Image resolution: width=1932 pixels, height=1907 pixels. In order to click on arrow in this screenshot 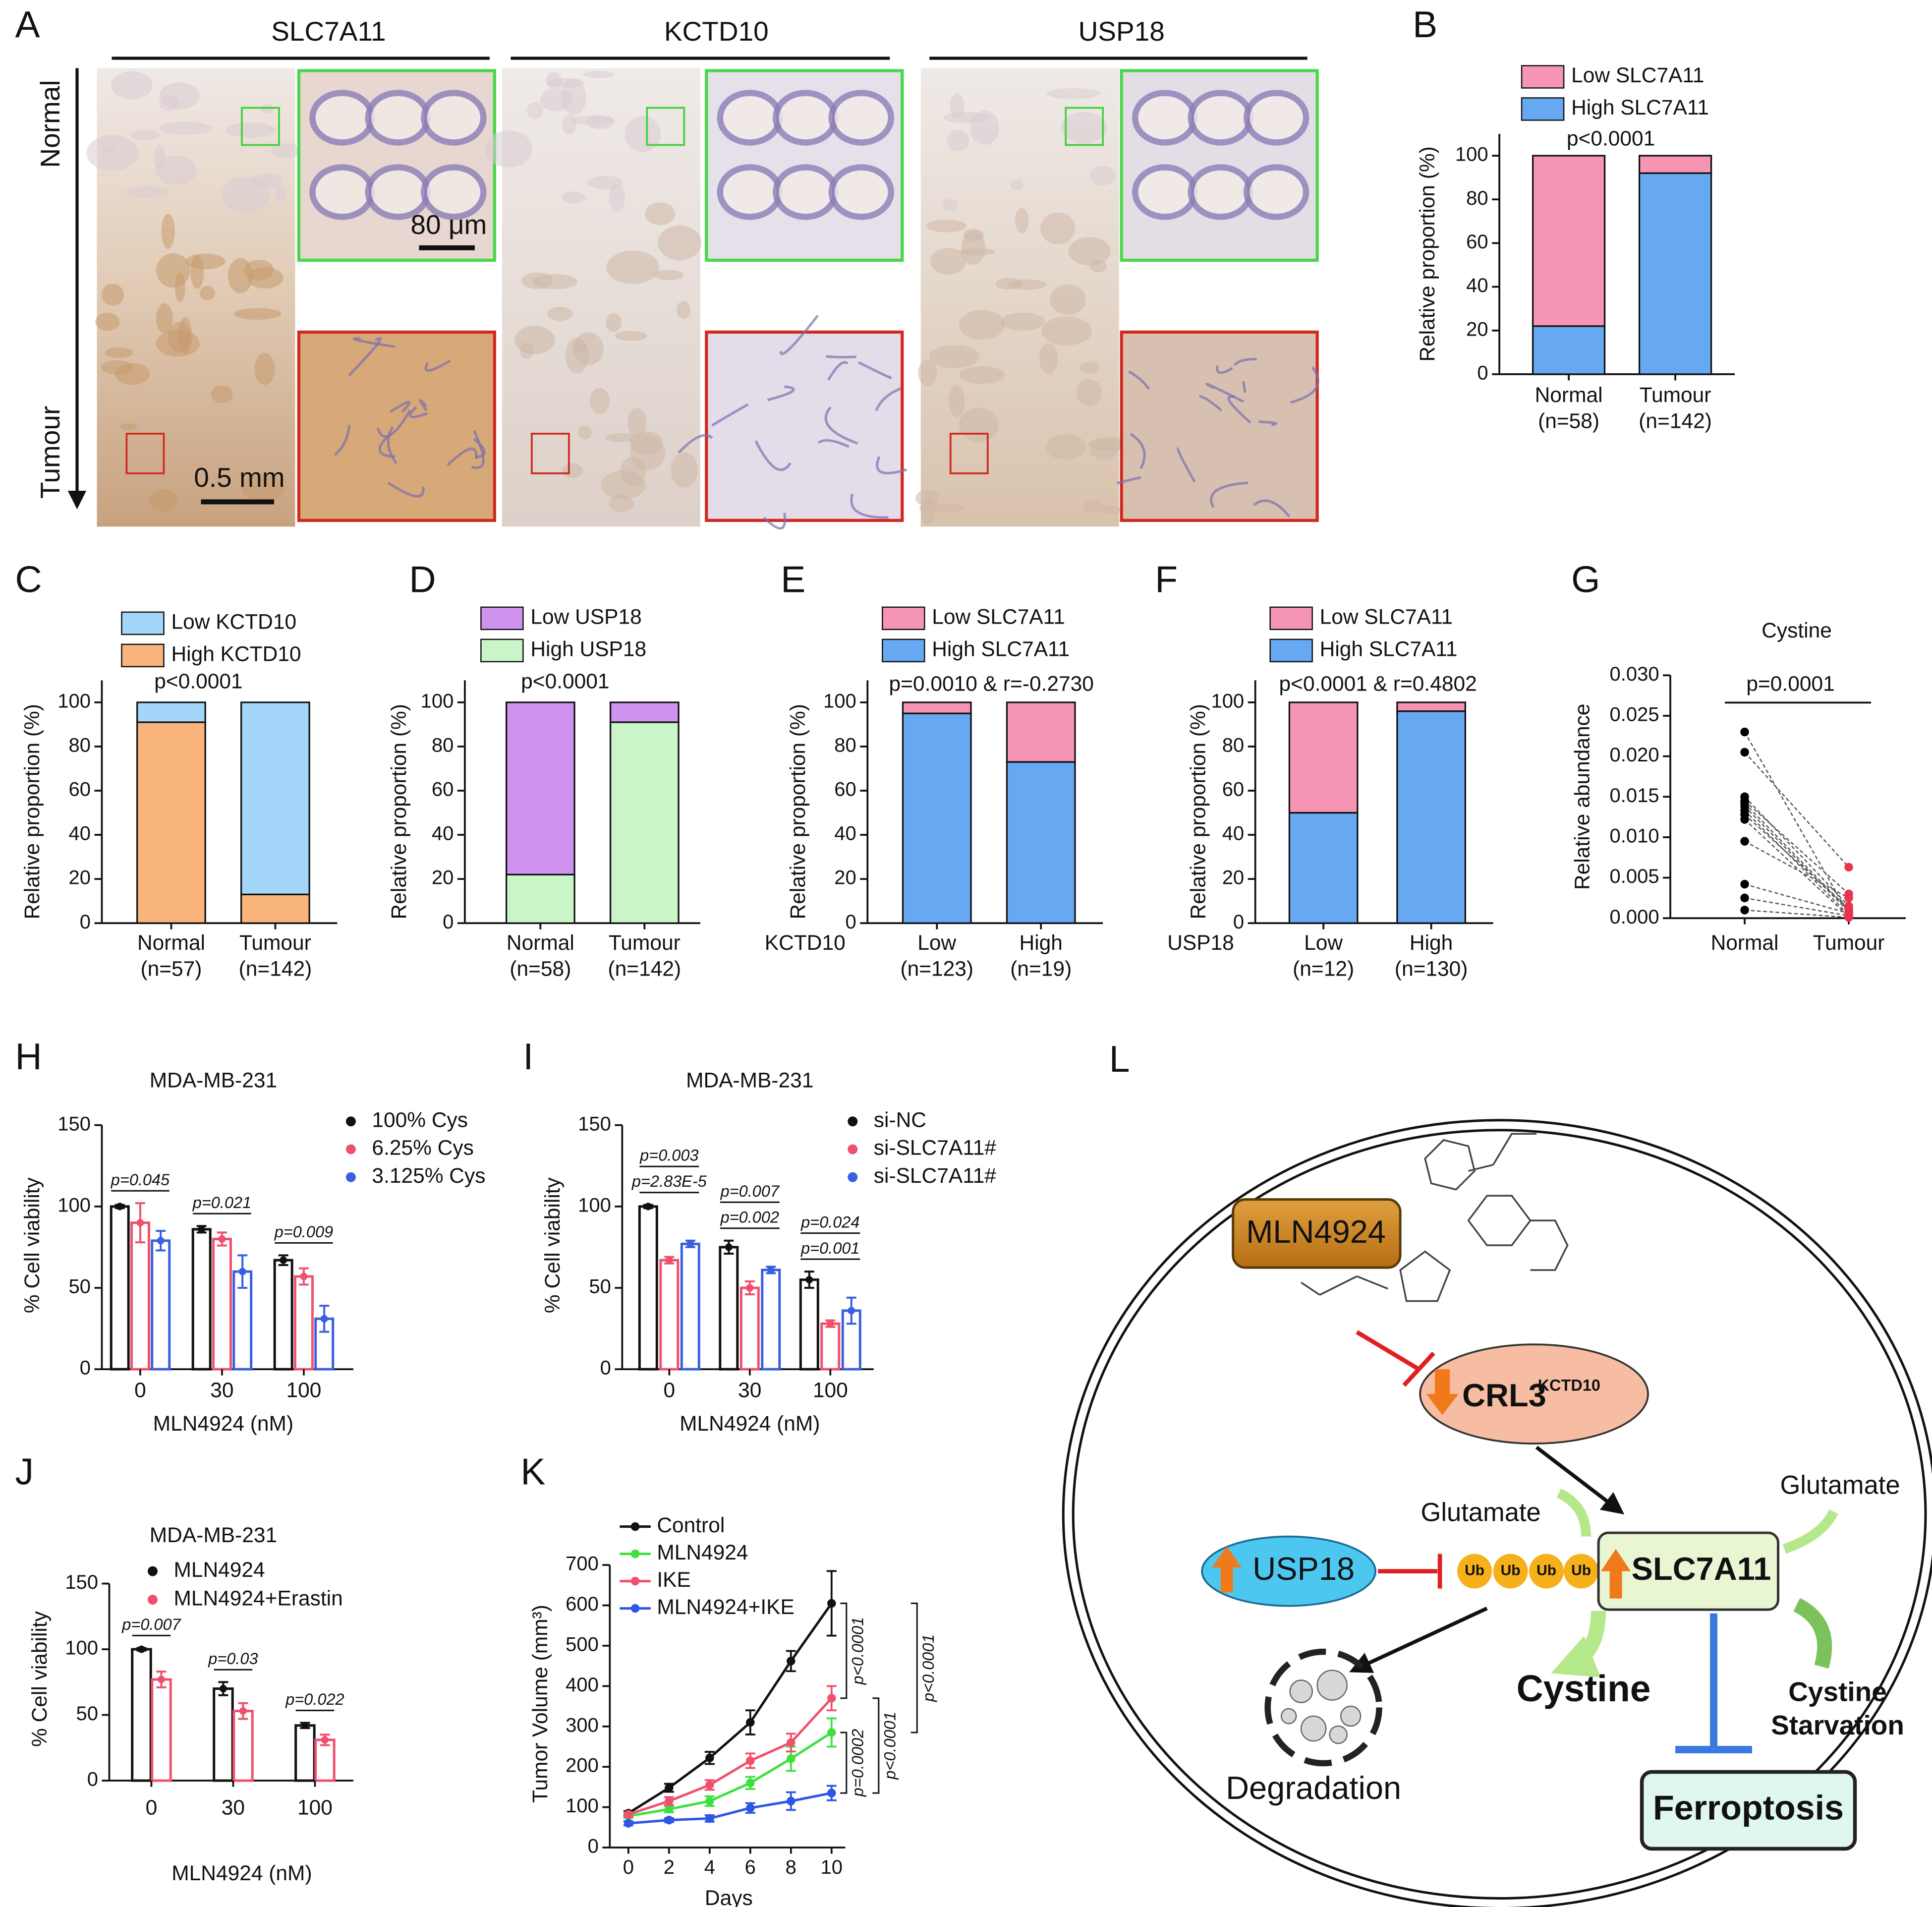, I will do `click(1418, 1640)`.